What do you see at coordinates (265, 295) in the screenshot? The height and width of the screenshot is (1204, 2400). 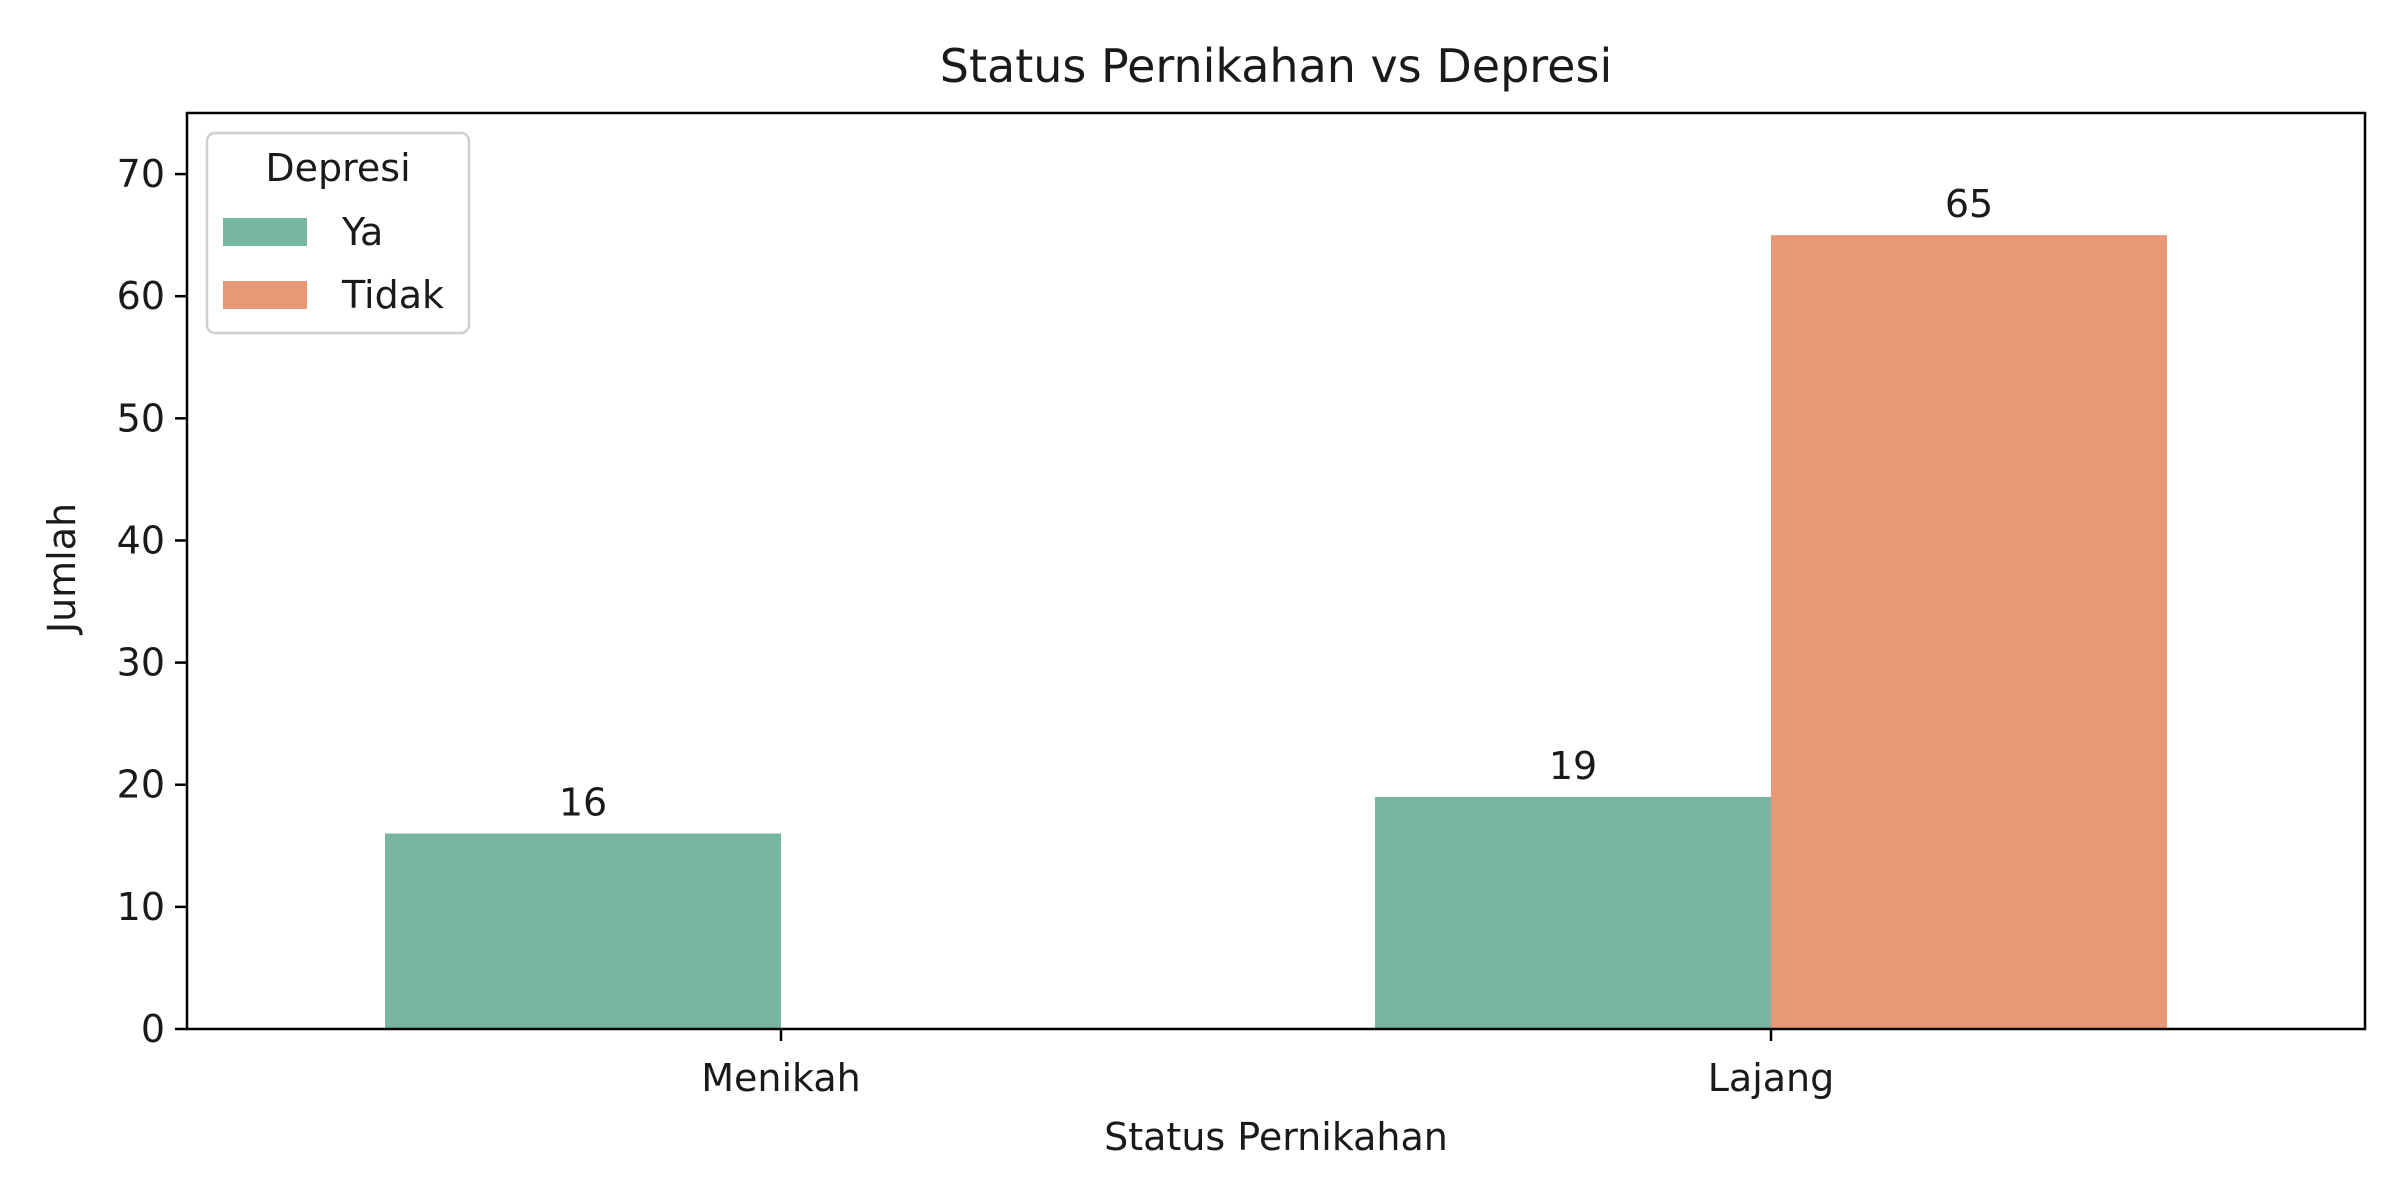 I see `legend-swatch-tidak` at bounding box center [265, 295].